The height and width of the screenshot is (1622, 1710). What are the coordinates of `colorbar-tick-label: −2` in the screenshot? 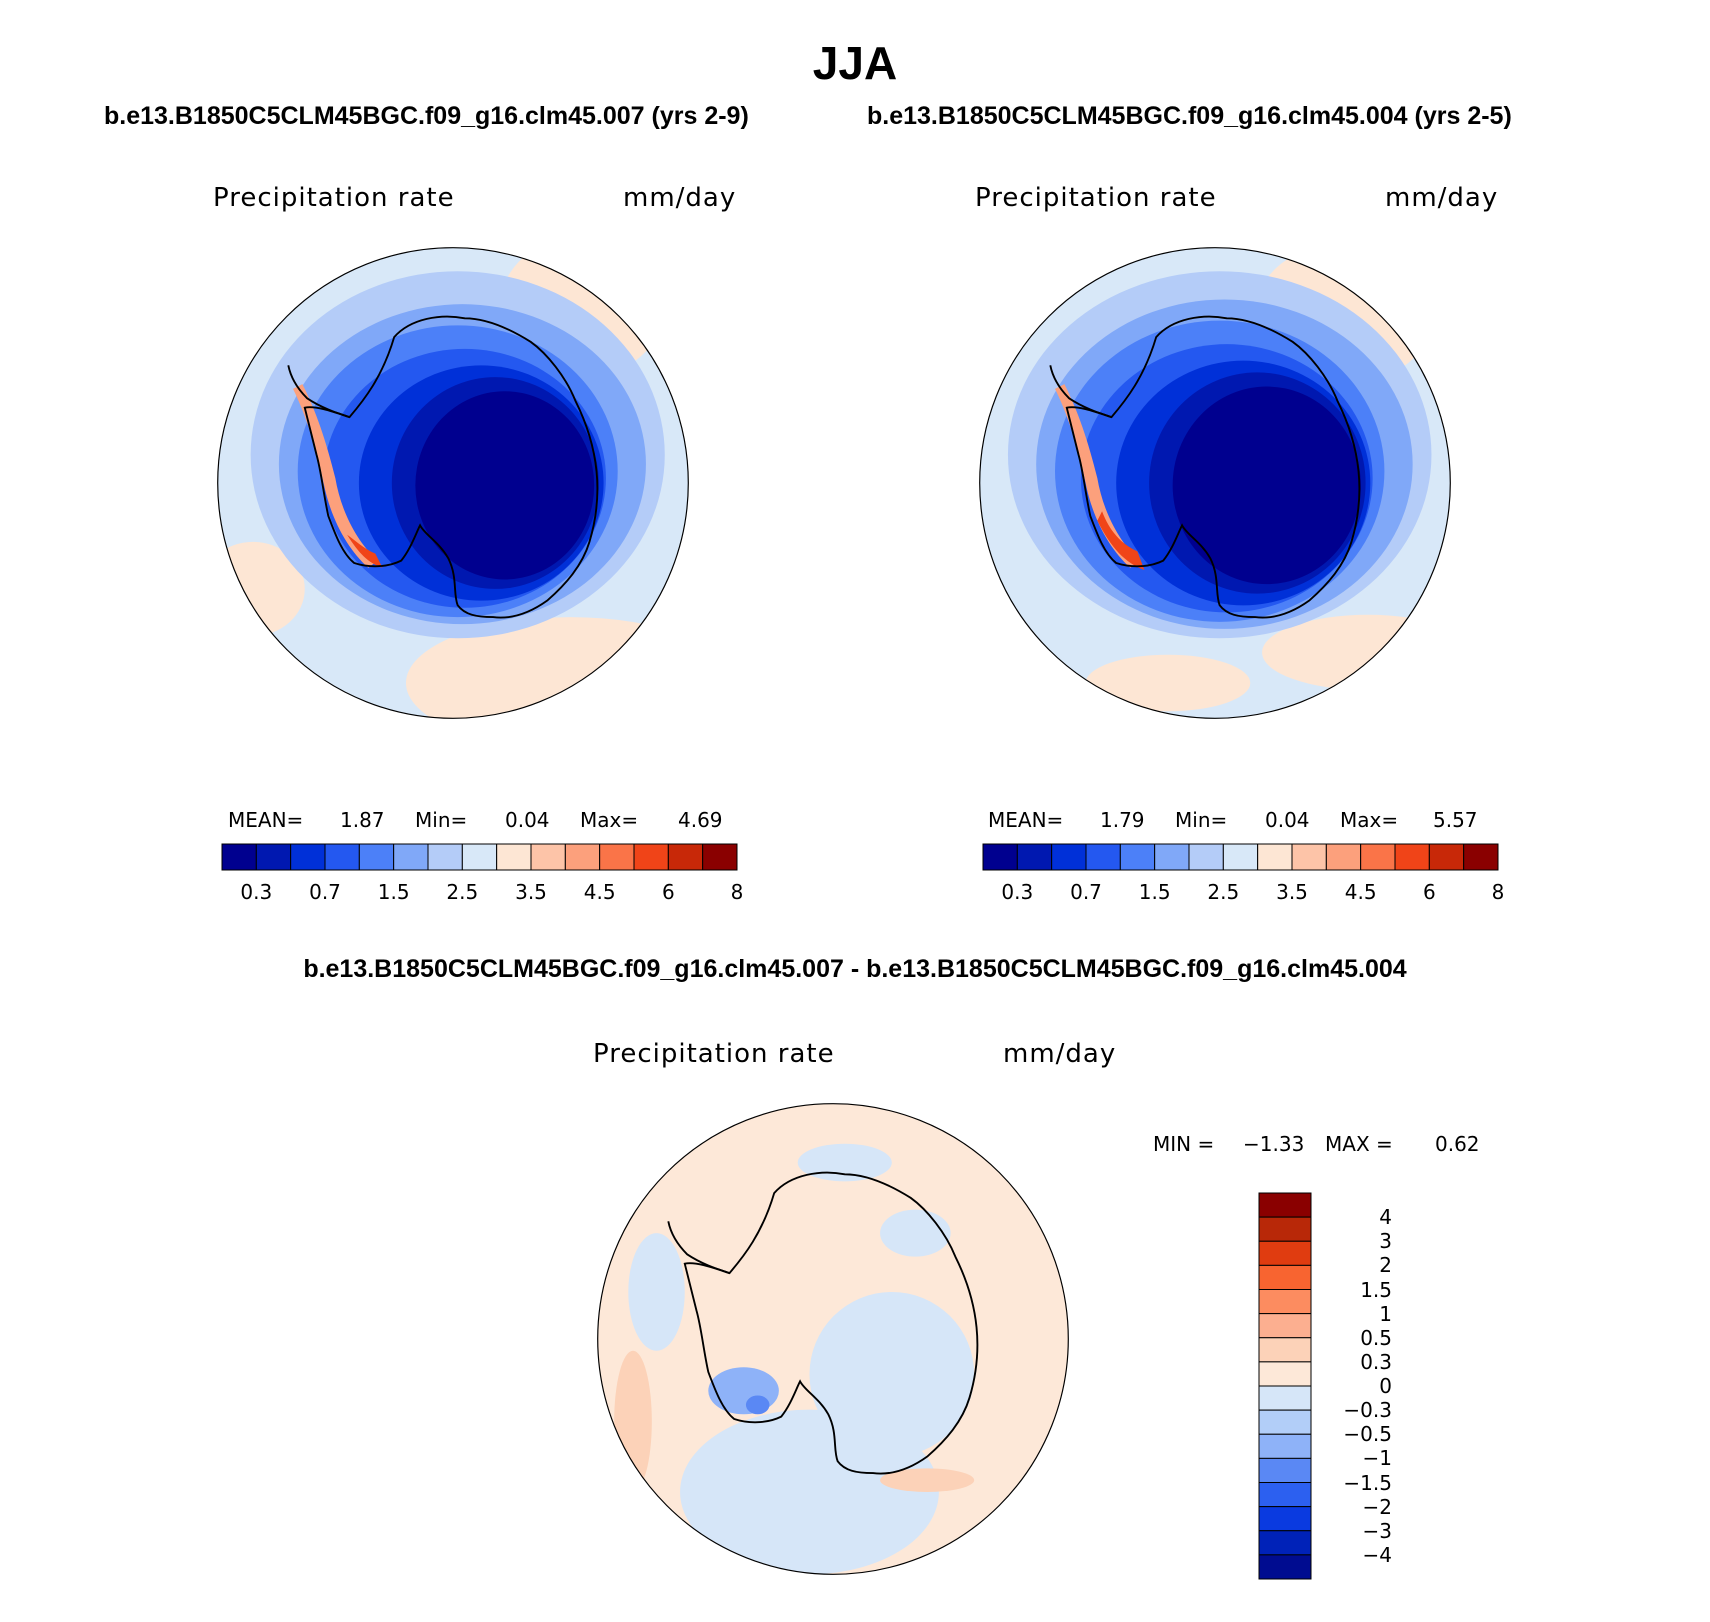 It's located at (1377, 1506).